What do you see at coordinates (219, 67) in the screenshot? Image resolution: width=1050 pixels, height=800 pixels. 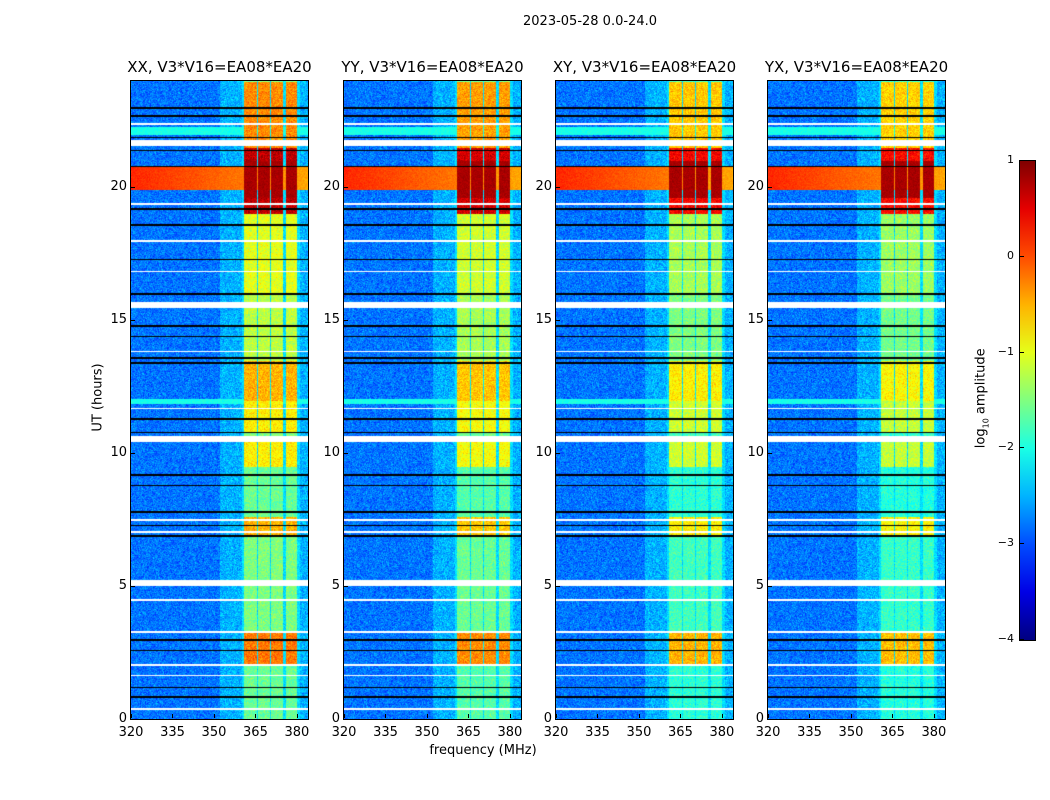 I see `panel-title: XX, V3*V16=EA08*EA20` at bounding box center [219, 67].